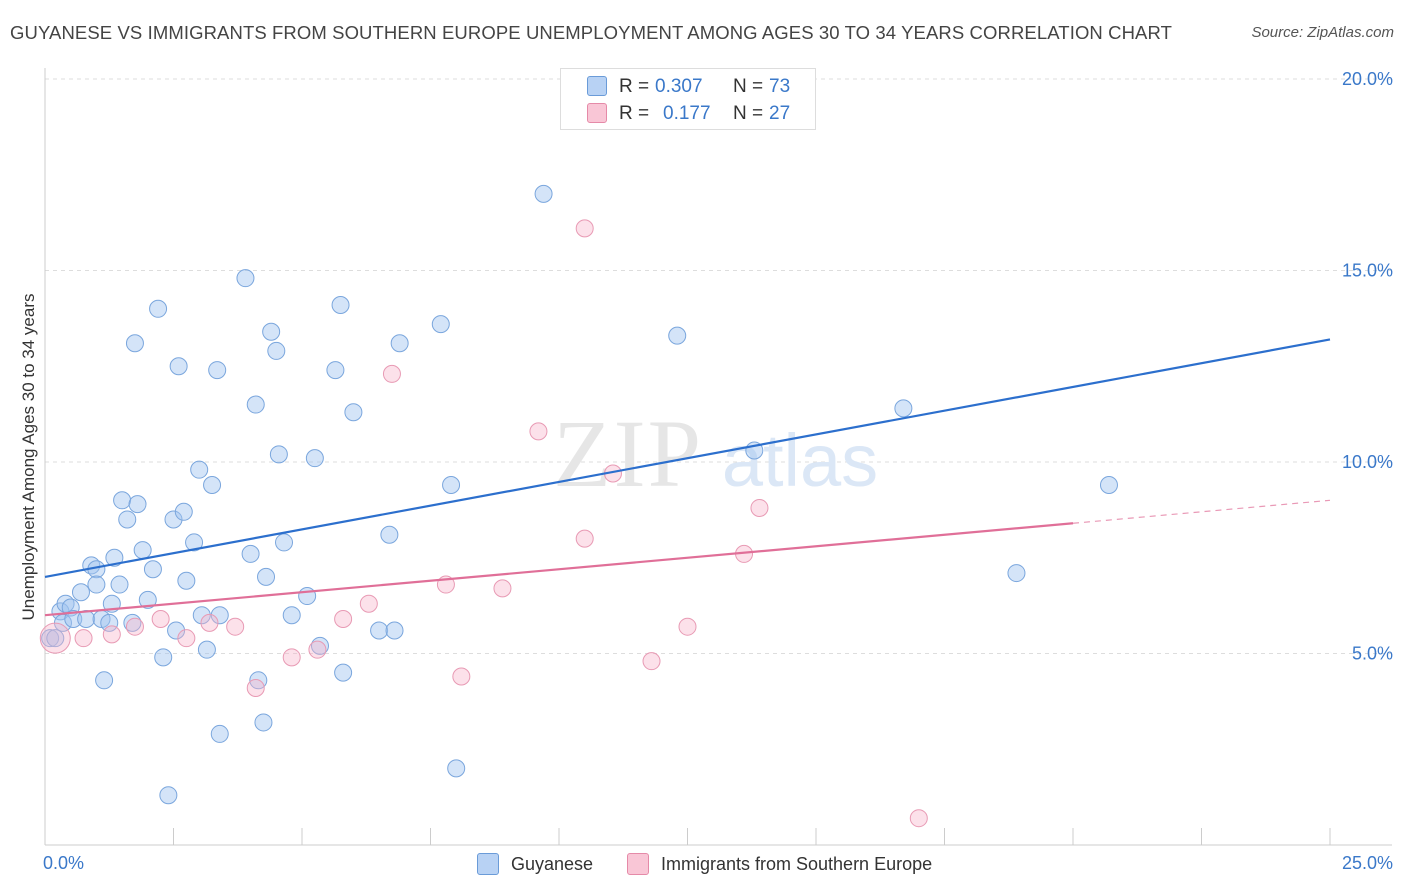 This screenshot has width=1406, height=892. I want to click on legend-n-value-southern-europe: 27, so click(780, 113).